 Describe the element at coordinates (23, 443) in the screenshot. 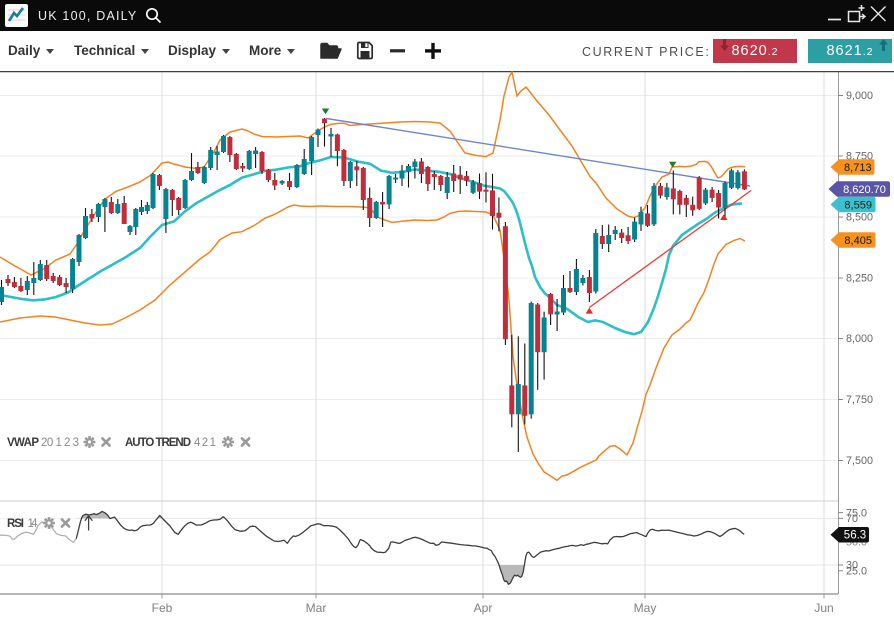

I see `svg-text: VWAP` at that location.